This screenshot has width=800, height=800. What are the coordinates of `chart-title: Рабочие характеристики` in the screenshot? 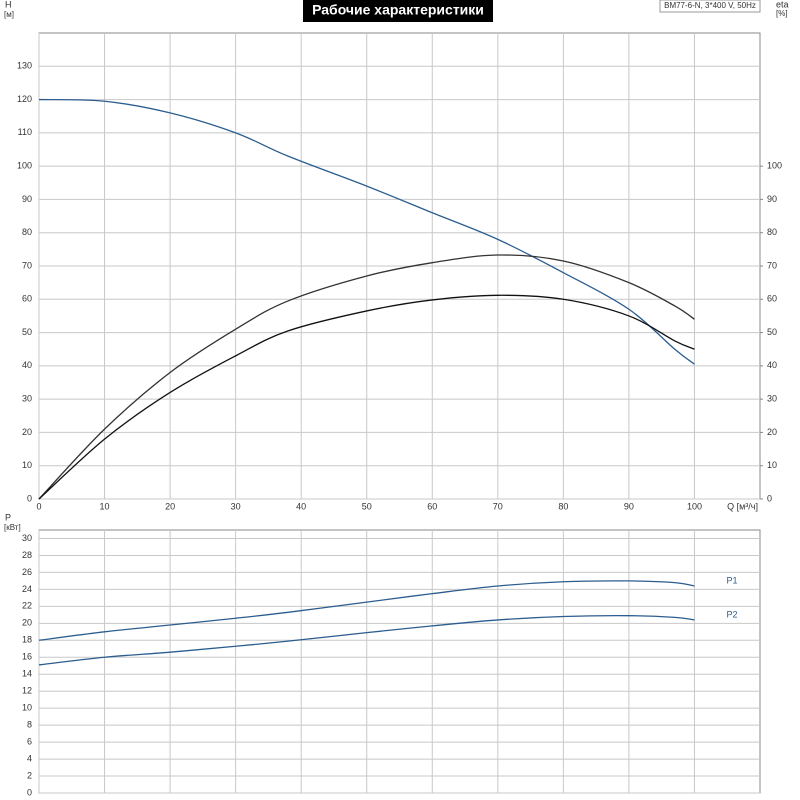 It's located at (398, 10).